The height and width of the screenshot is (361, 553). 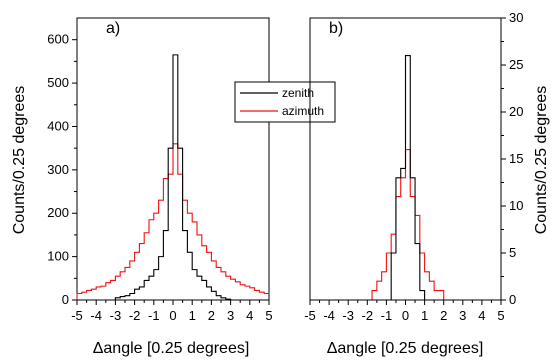 What do you see at coordinates (516, 158) in the screenshot?
I see `panel-b-ytick-label: 15` at bounding box center [516, 158].